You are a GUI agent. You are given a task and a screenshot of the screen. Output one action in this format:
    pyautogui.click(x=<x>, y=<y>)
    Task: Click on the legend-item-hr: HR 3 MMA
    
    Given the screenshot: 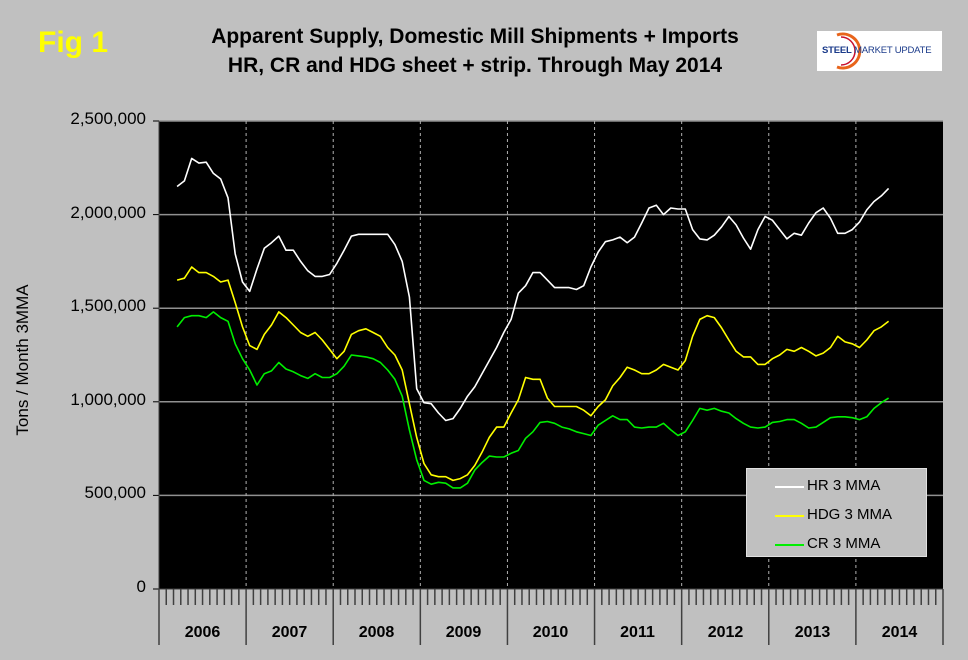 What is the action you would take?
    pyautogui.click(x=836, y=487)
    